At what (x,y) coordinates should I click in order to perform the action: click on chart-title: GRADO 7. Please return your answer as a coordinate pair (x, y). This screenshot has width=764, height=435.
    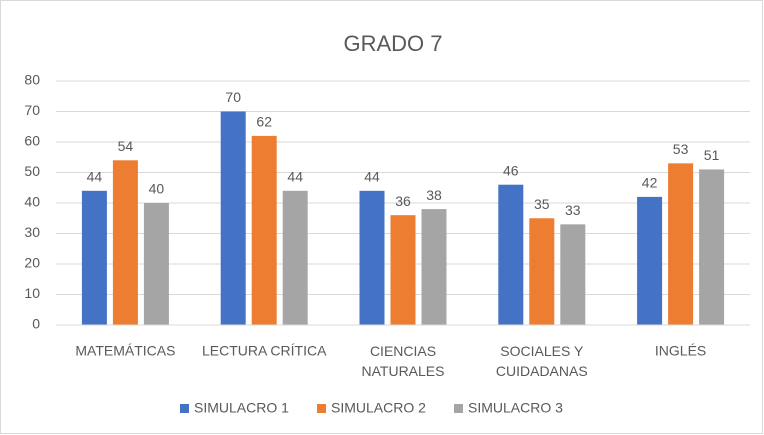
    Looking at the image, I should click on (392, 43).